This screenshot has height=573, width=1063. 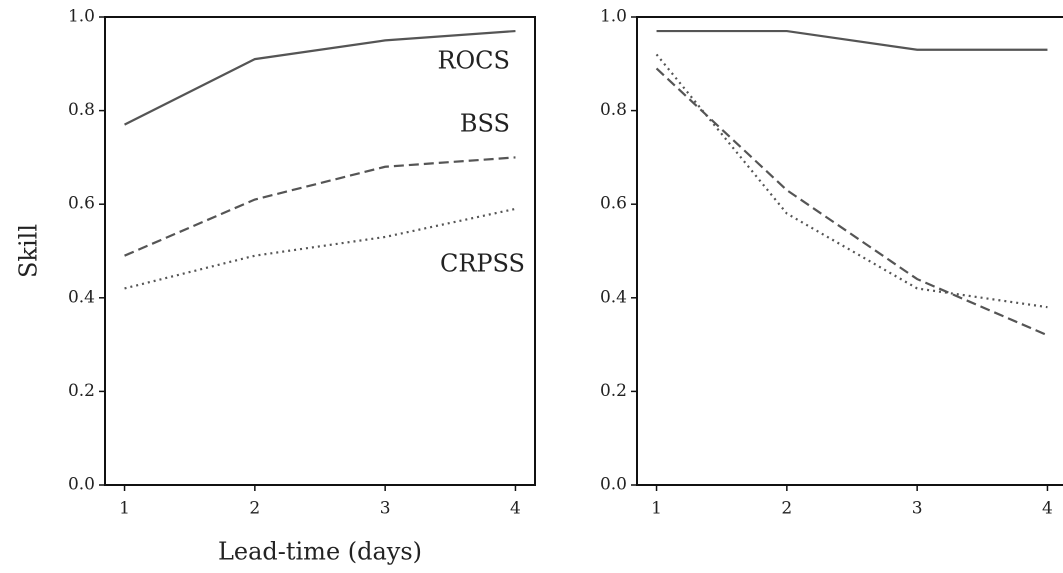 What do you see at coordinates (473, 61) in the screenshot?
I see `series-label: ROCS` at bounding box center [473, 61].